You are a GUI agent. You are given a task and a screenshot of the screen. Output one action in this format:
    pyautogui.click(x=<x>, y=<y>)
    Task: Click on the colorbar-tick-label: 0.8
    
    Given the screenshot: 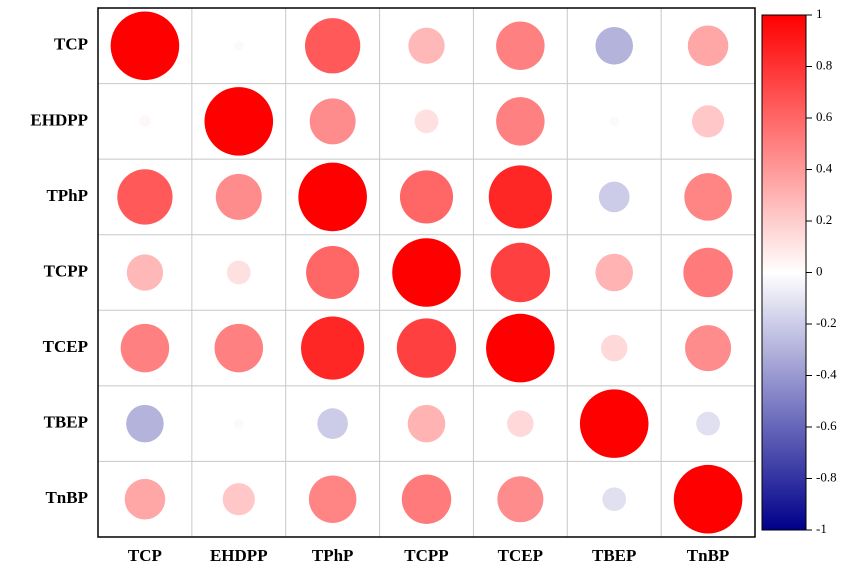 What is the action you would take?
    pyautogui.click(x=824, y=64)
    